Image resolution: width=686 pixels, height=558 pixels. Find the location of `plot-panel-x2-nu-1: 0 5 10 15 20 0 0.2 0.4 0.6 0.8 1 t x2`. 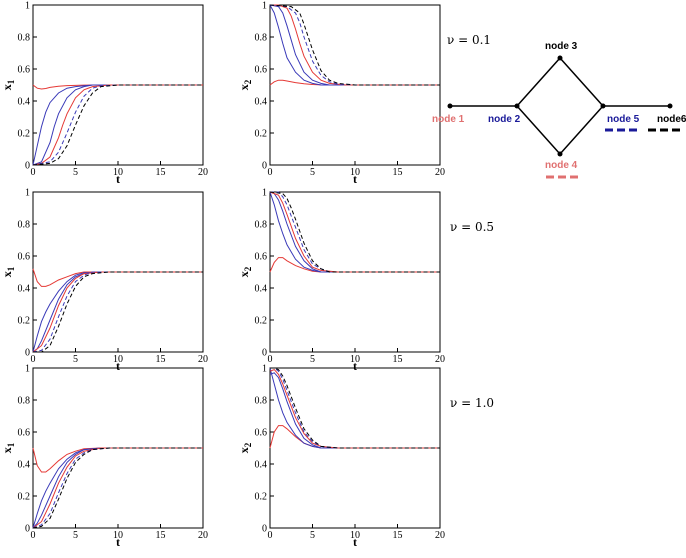

plot-panel-x2-nu-1: 0 5 10 15 20 0 0.2 0.4 0.6 0.8 1 t x2 is located at coordinates (341, 457).